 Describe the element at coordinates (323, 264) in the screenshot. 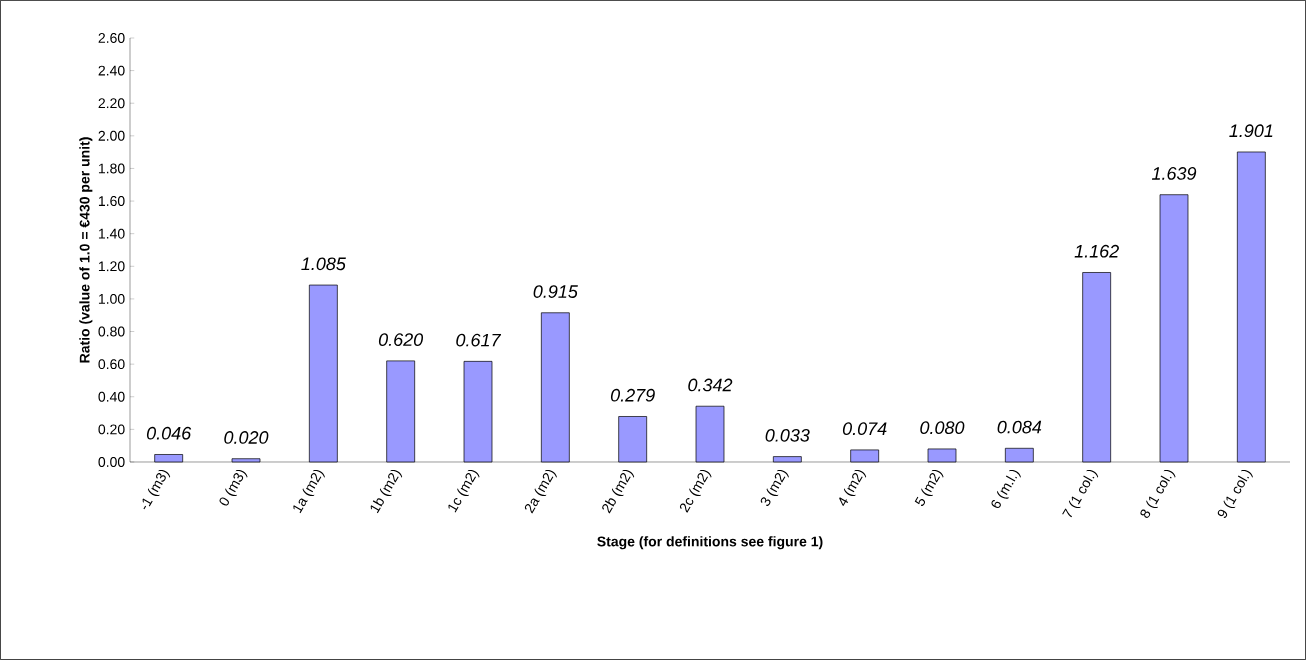

I see `data-label: 1.085` at that location.